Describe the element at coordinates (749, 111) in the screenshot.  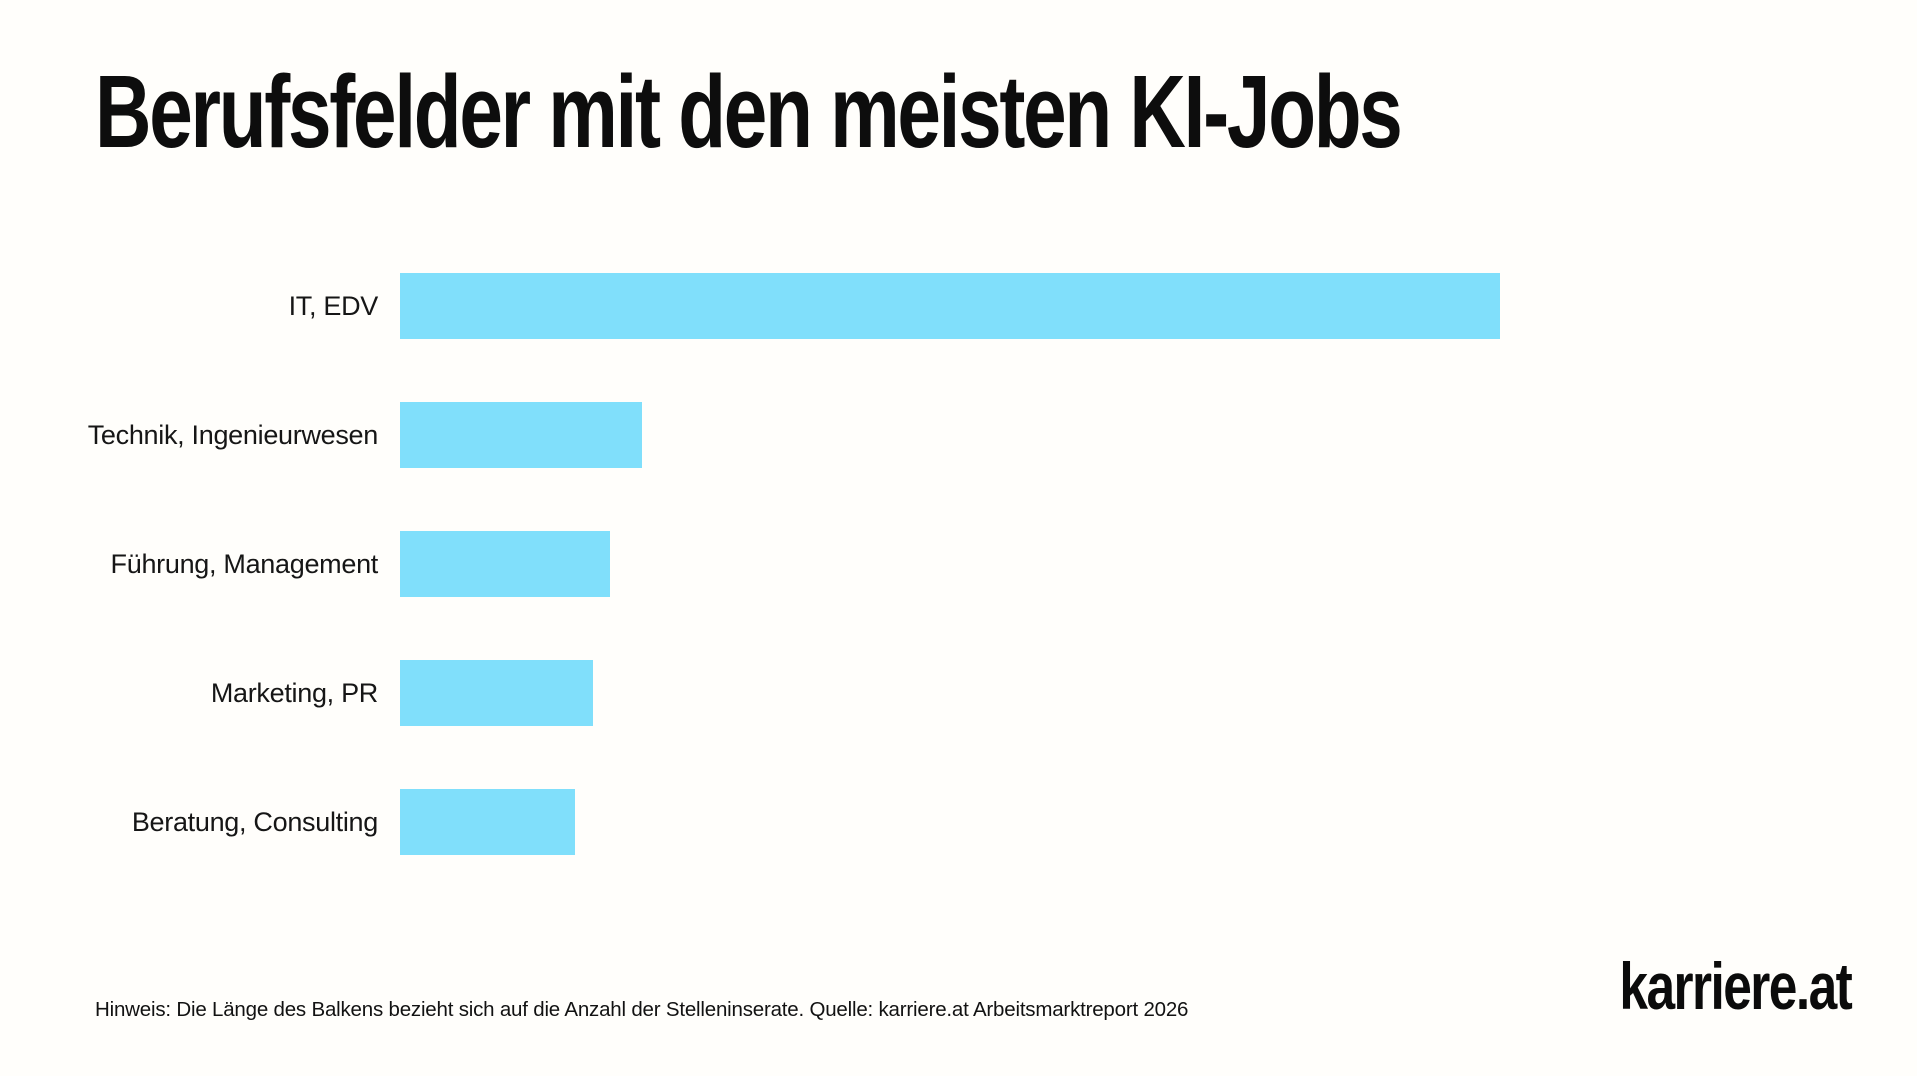
I see `chart-title: Berufsfelder mit den meisten KI-Jobs` at that location.